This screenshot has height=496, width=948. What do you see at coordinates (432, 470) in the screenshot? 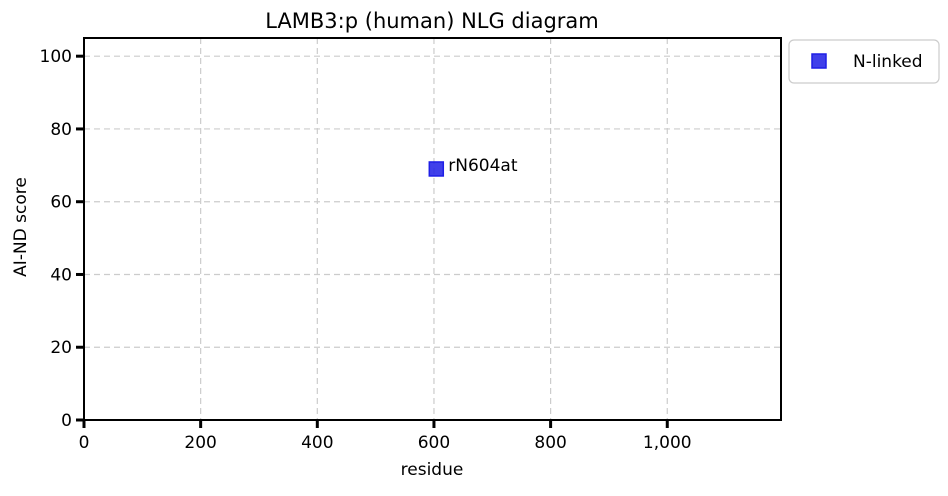
I see `x-axis-label: residue` at bounding box center [432, 470].